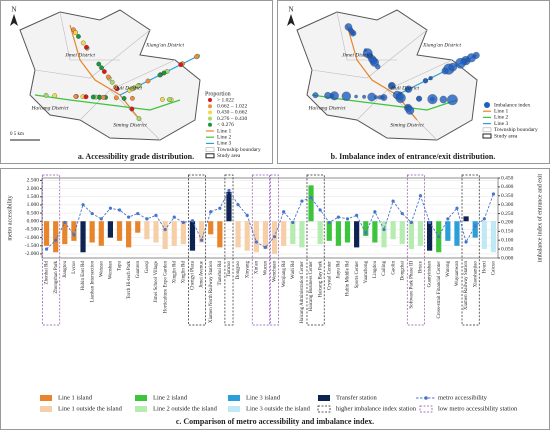 Image resolution: width=550 pixels, height=430 pixels. Describe the element at coordinates (170, 397) in the screenshot. I see `legend-label: Line 2 island` at that location.